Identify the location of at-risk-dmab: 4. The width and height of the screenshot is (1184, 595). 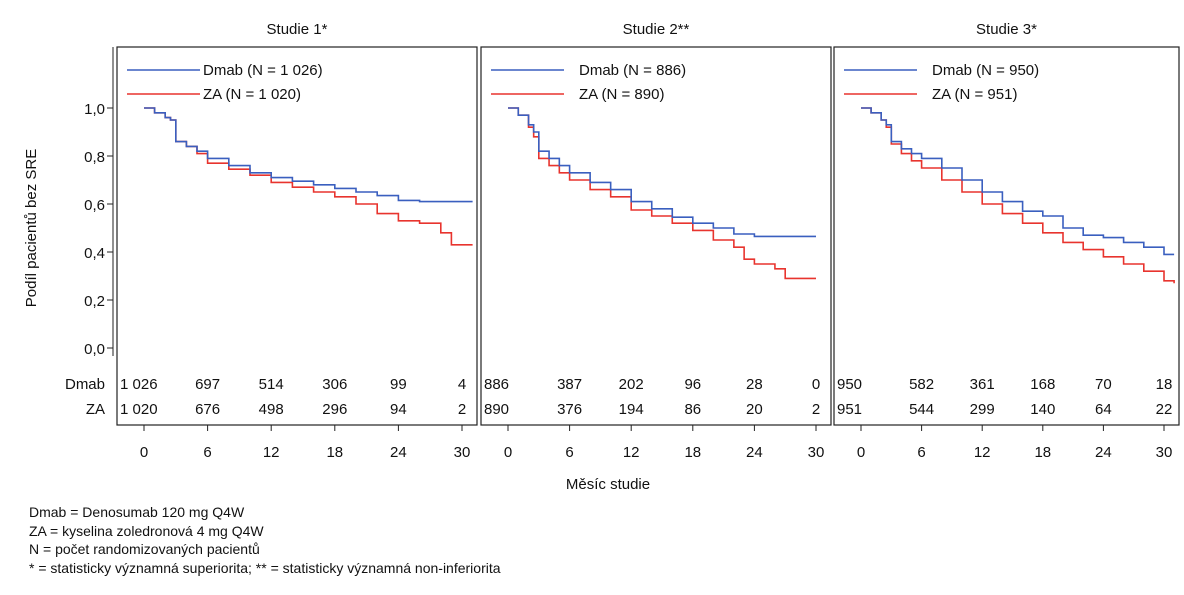
(462, 384).